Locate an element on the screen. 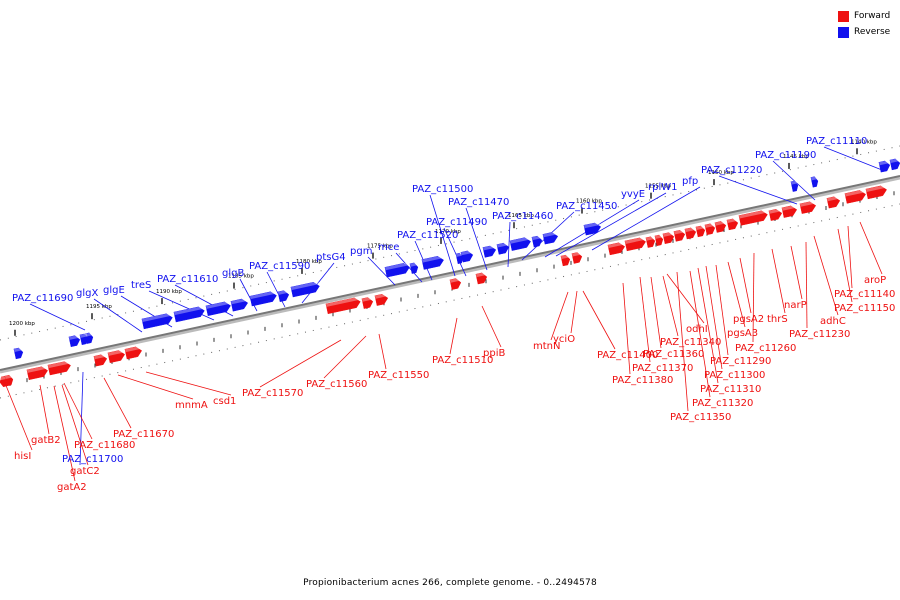 The height and width of the screenshot is (600, 900). gene-label-paz-c11190: PAZ_c11190 is located at coordinates (785, 155).